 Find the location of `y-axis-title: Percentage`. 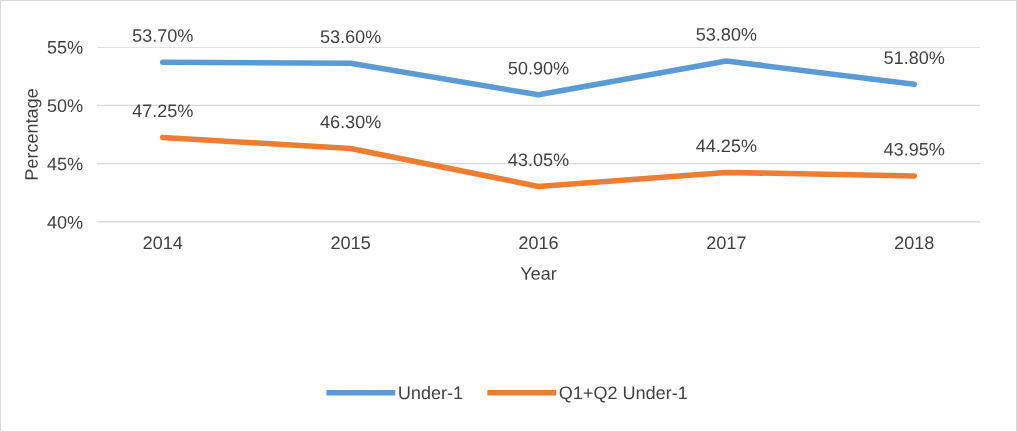

y-axis-title: Percentage is located at coordinates (33, 134).